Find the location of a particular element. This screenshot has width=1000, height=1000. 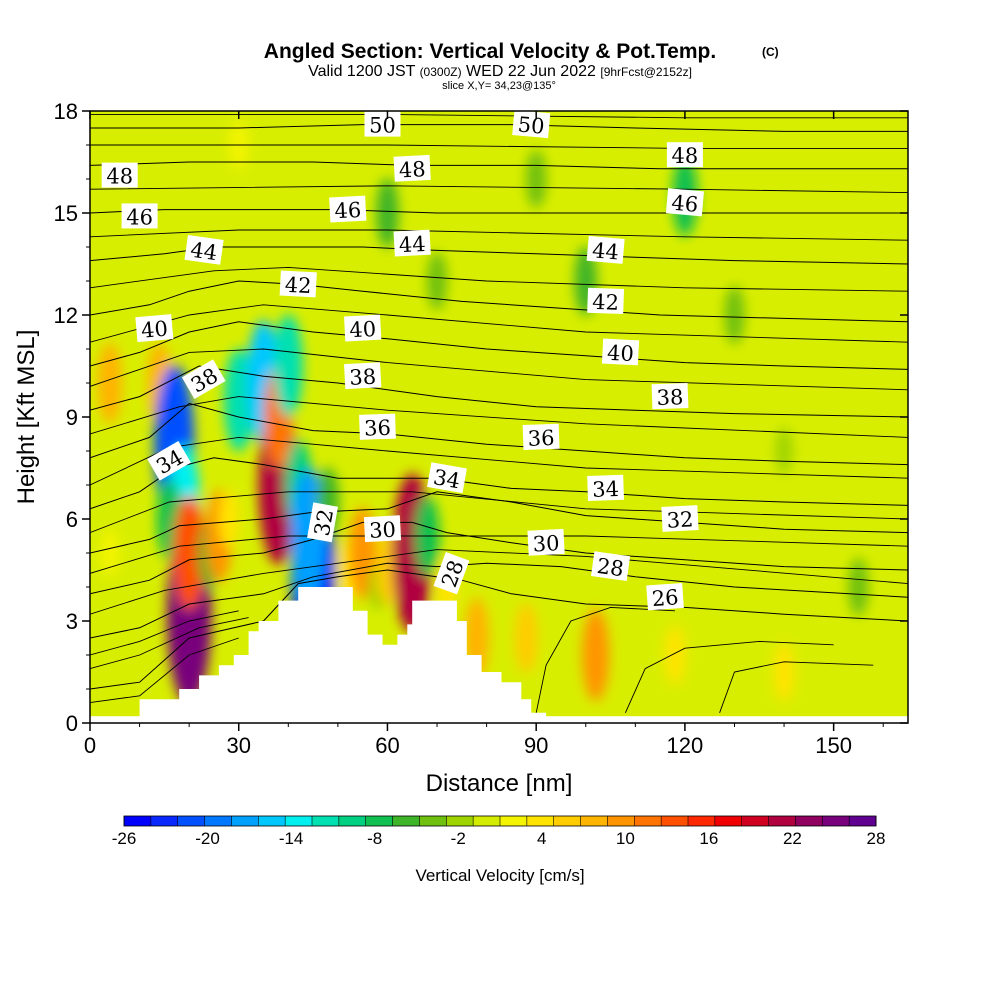

colorbar-frame is located at coordinates (500, 821).